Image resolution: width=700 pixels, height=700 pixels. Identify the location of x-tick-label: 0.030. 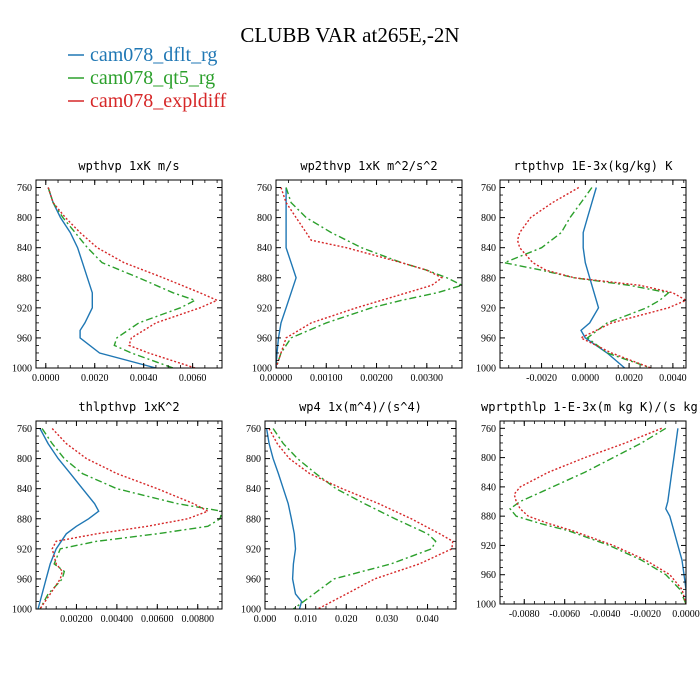
(387, 619).